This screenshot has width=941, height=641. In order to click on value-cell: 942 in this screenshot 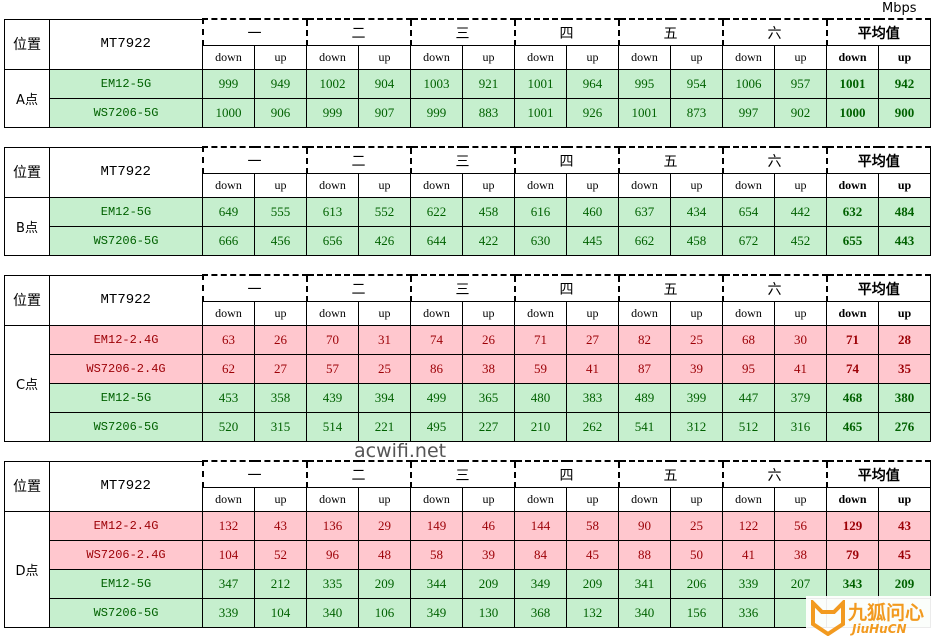, I will do `click(904, 84)`.